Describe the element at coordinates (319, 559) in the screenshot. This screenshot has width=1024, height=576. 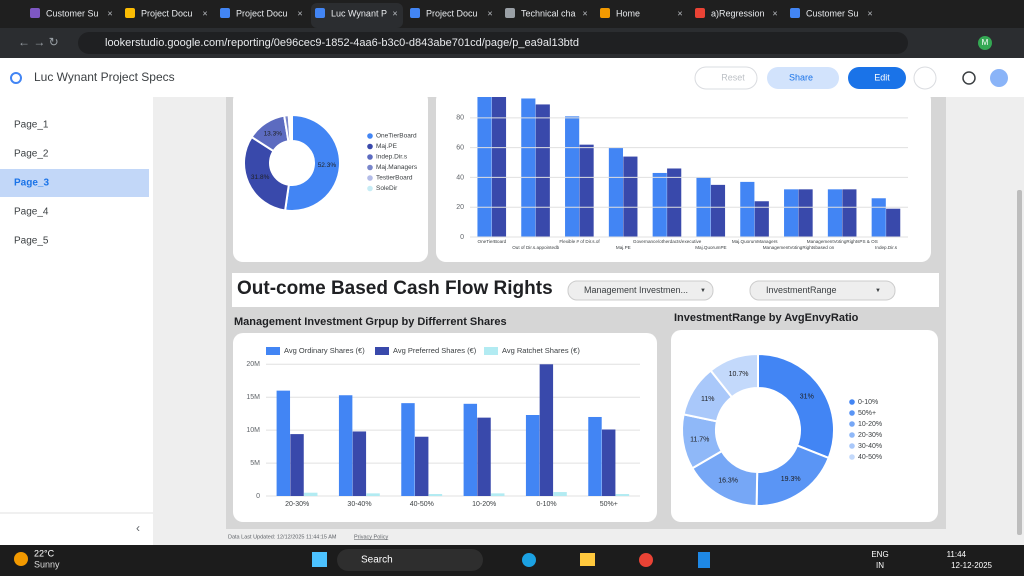
I see `start-button` at that location.